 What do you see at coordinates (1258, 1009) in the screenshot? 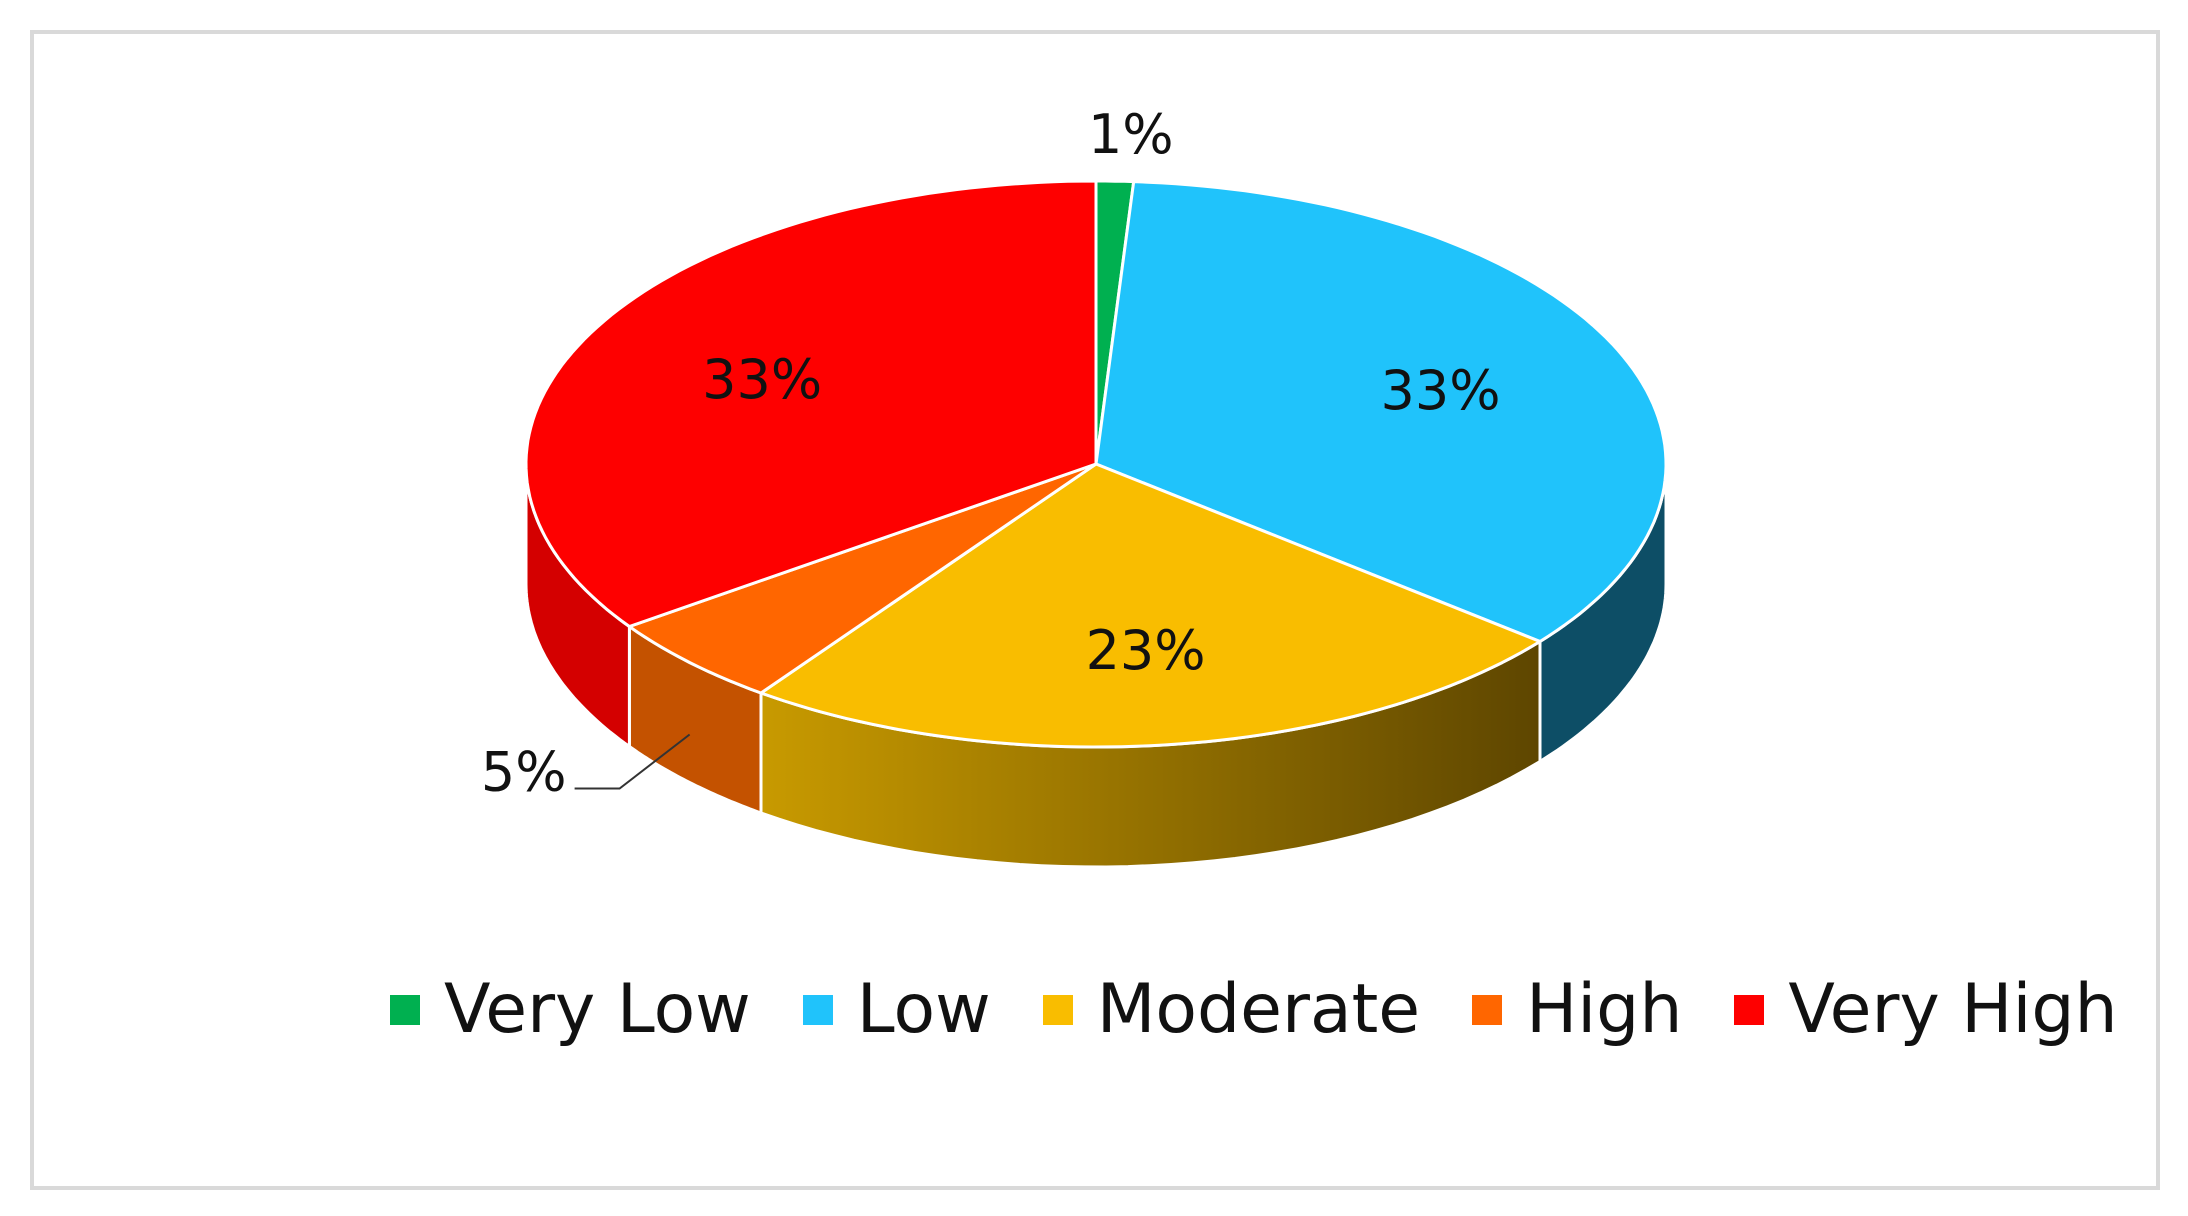
I see `legend-label-moderate: Moderate` at bounding box center [1258, 1009].